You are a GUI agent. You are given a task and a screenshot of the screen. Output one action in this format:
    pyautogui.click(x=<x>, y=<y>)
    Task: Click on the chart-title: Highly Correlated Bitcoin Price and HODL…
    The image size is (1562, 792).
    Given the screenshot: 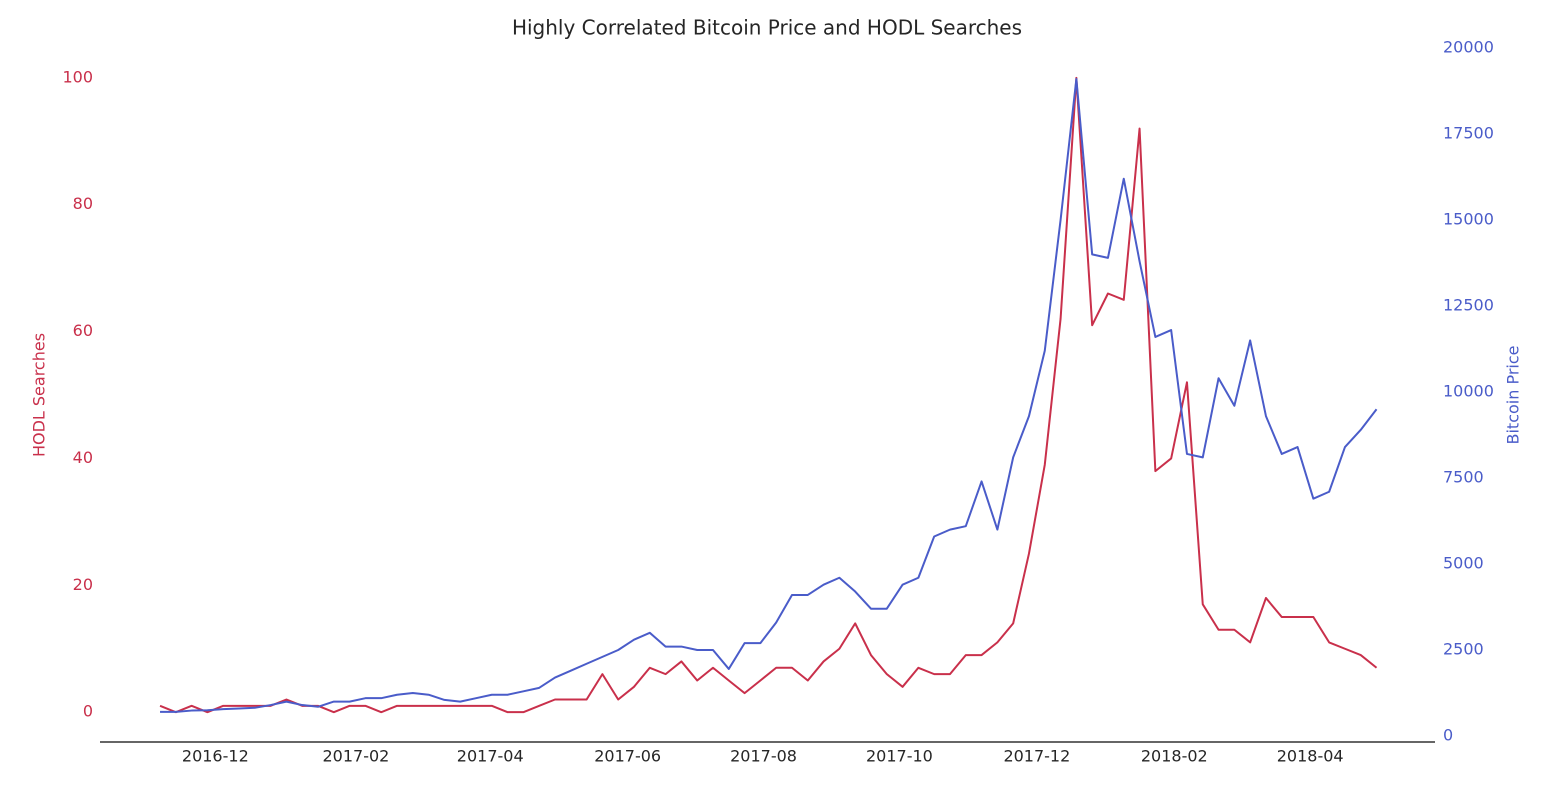 What is the action you would take?
    pyautogui.click(x=767, y=28)
    